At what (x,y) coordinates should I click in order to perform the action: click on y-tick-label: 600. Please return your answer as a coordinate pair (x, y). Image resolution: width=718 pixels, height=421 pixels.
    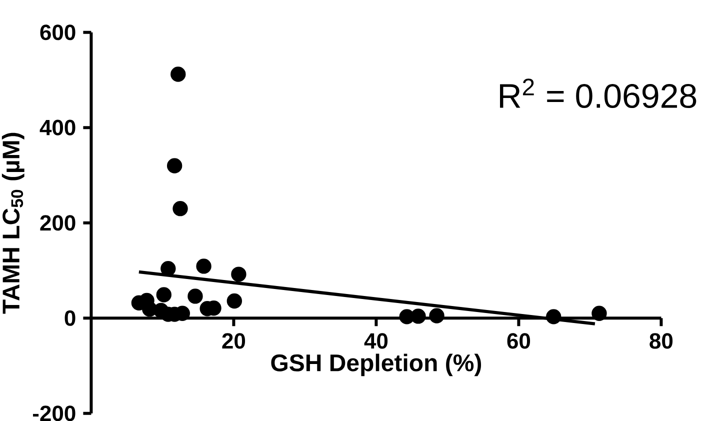
    Looking at the image, I should click on (58, 32).